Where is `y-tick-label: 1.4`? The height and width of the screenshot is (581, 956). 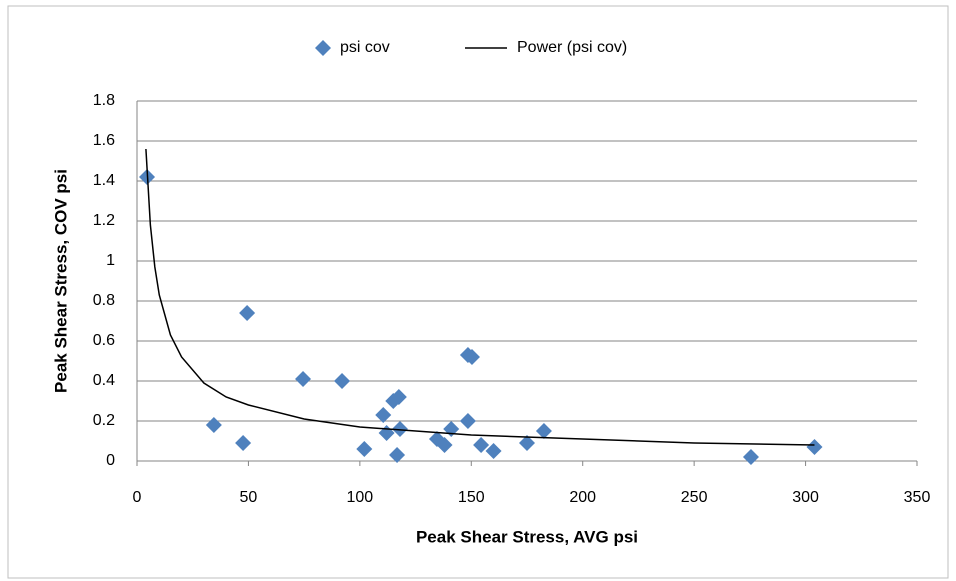 y-tick-label: 1.4 is located at coordinates (104, 180).